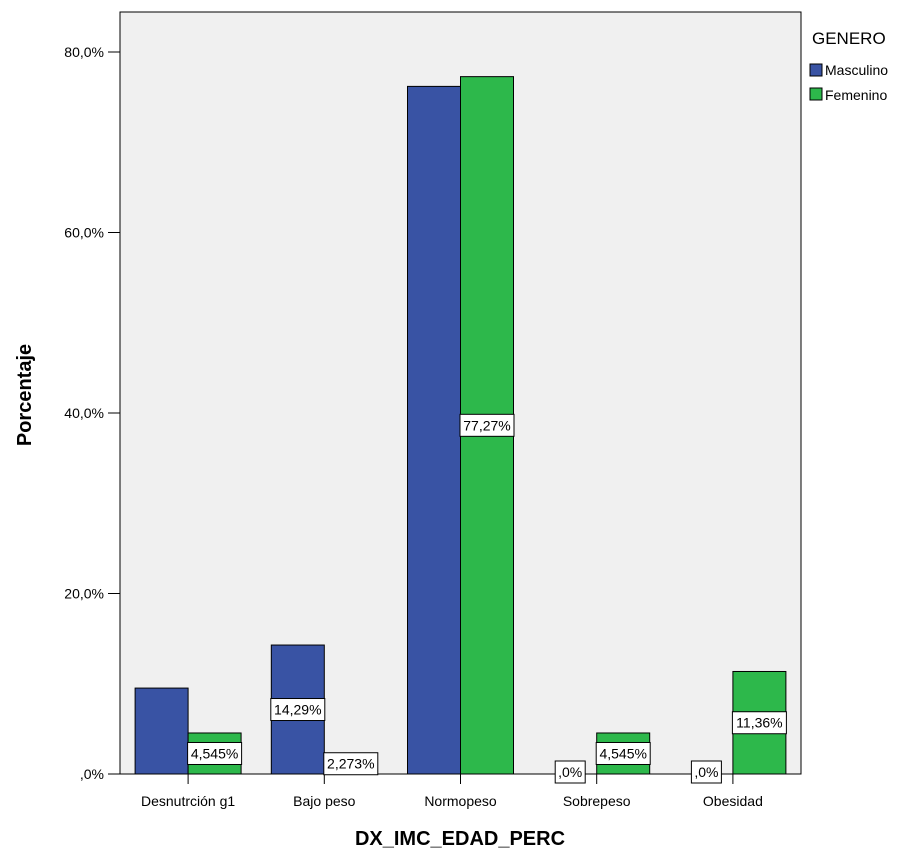 The image size is (916, 853). I want to click on x-tick-label: Obesidad, so click(733, 801).